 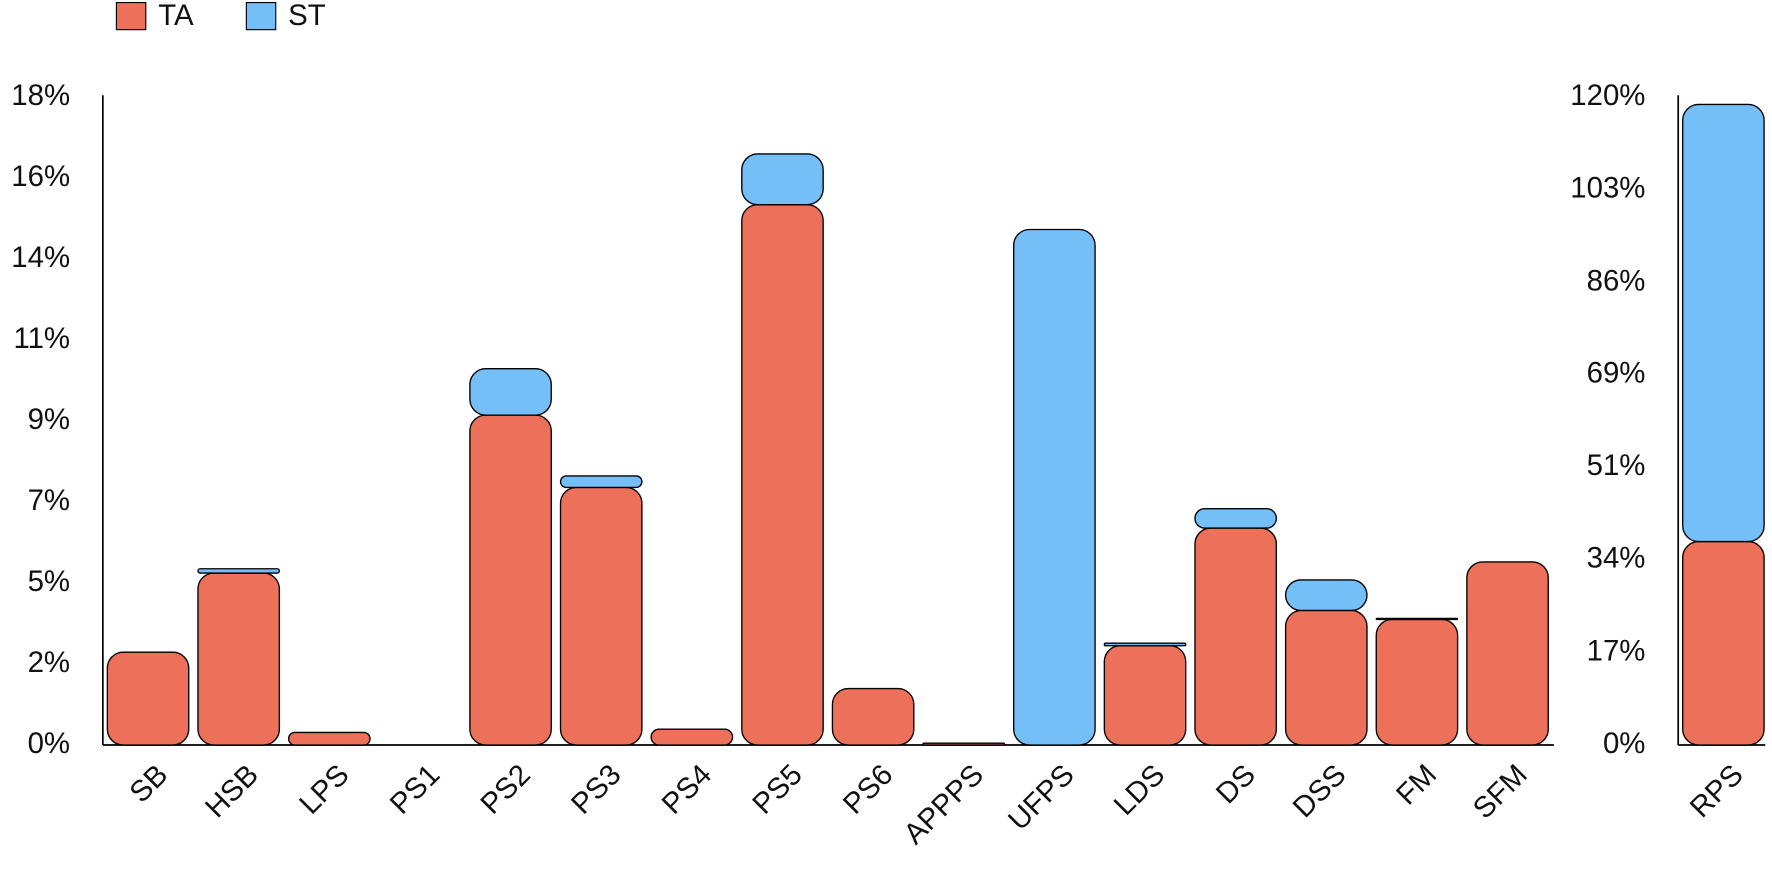 I want to click on x-tick-label: DSS, so click(x=1320, y=791).